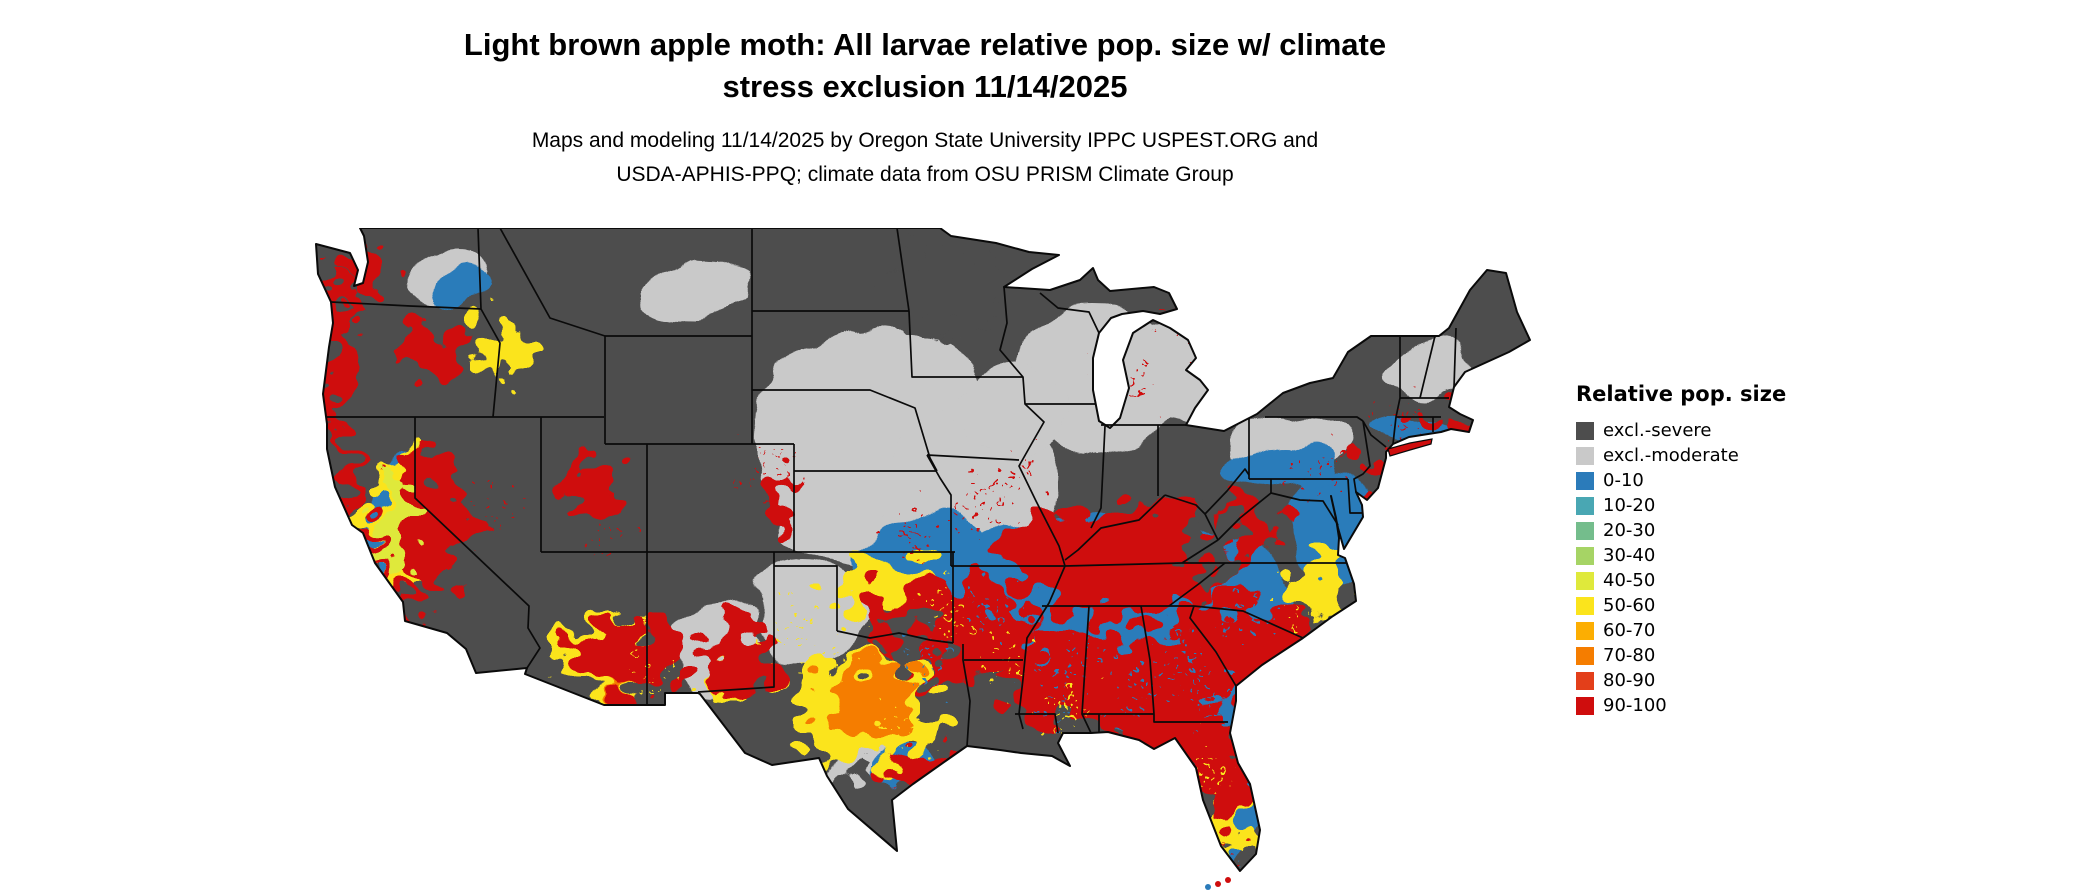 The image size is (2100, 894). What do you see at coordinates (1696, 530) in the screenshot?
I see `legend-item: 20-30` at bounding box center [1696, 530].